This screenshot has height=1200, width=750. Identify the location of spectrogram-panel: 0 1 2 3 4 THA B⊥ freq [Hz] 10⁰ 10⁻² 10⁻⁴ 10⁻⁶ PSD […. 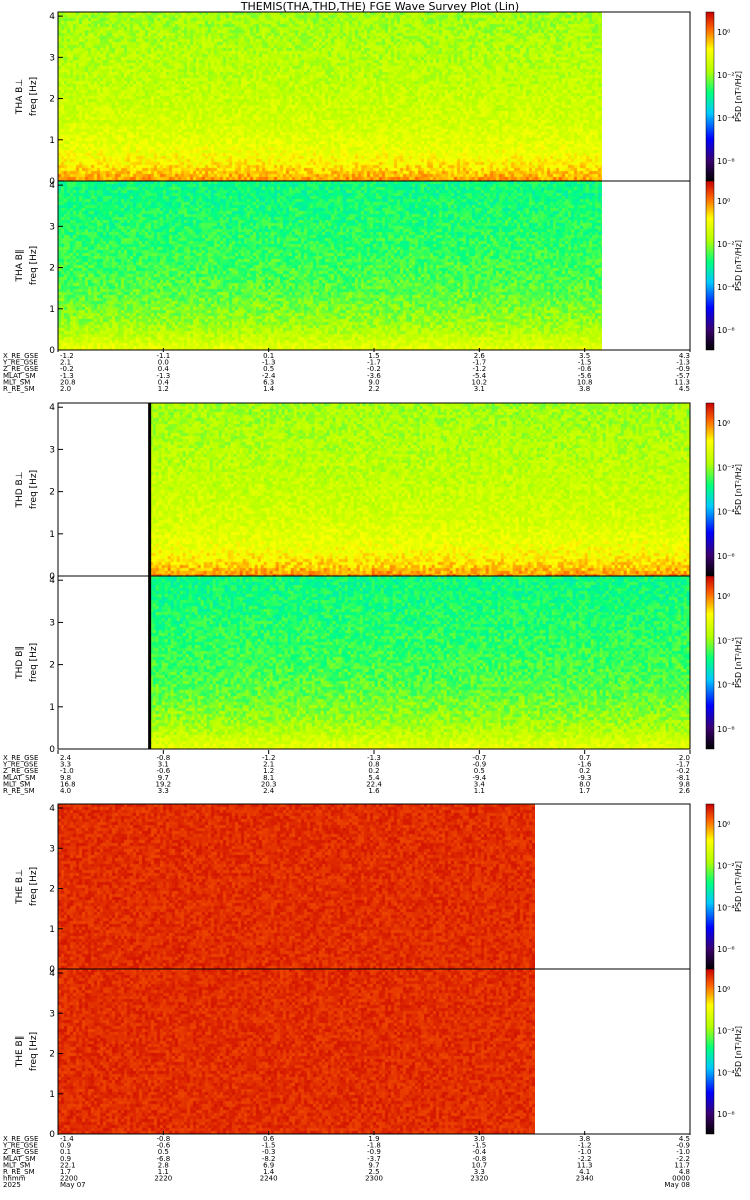
(379, 99).